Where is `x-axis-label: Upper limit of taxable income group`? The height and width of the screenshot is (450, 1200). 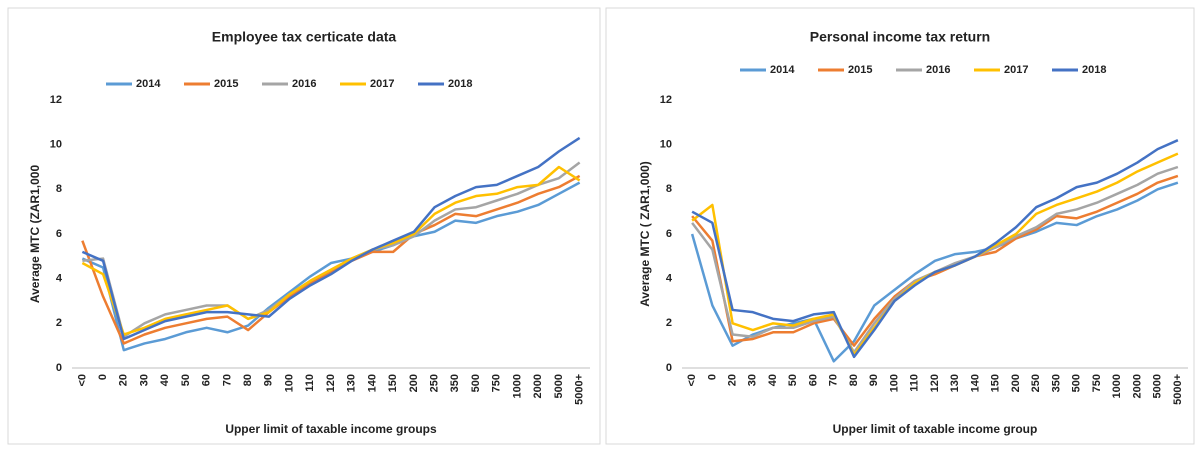 x-axis-label: Upper limit of taxable income group is located at coordinates (935, 429).